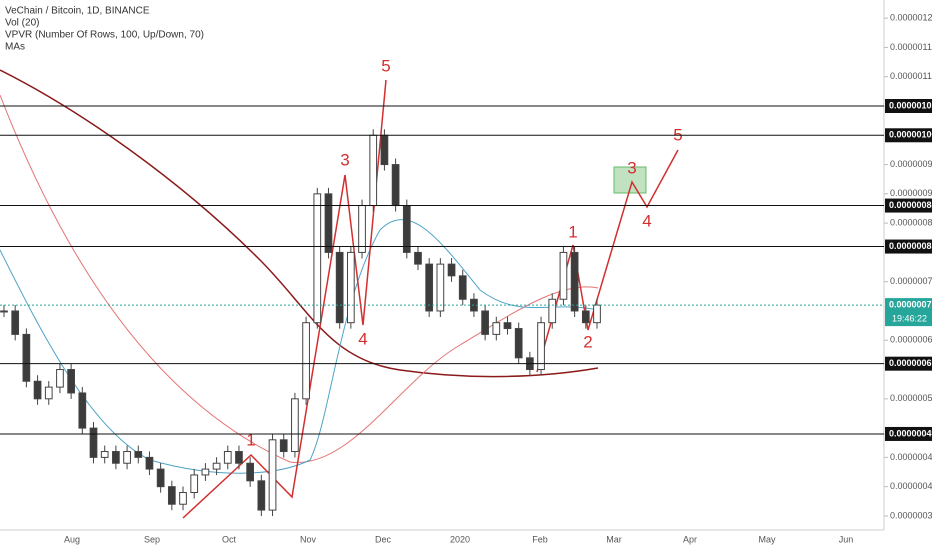 The width and height of the screenshot is (932, 550). I want to click on x-tick-label: Oct, so click(229, 539).